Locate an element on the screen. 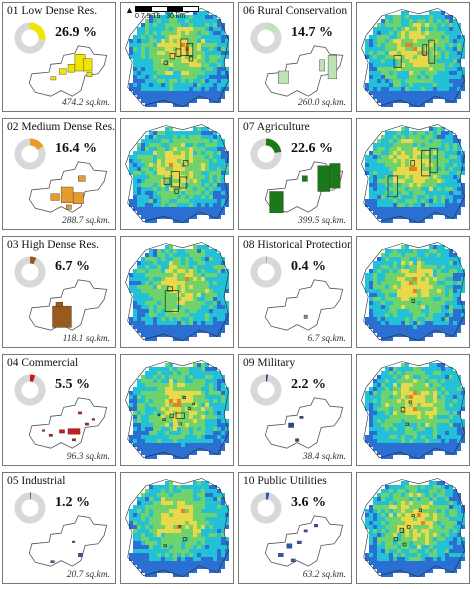  percent-label: 3.6 % is located at coordinates (308, 502).